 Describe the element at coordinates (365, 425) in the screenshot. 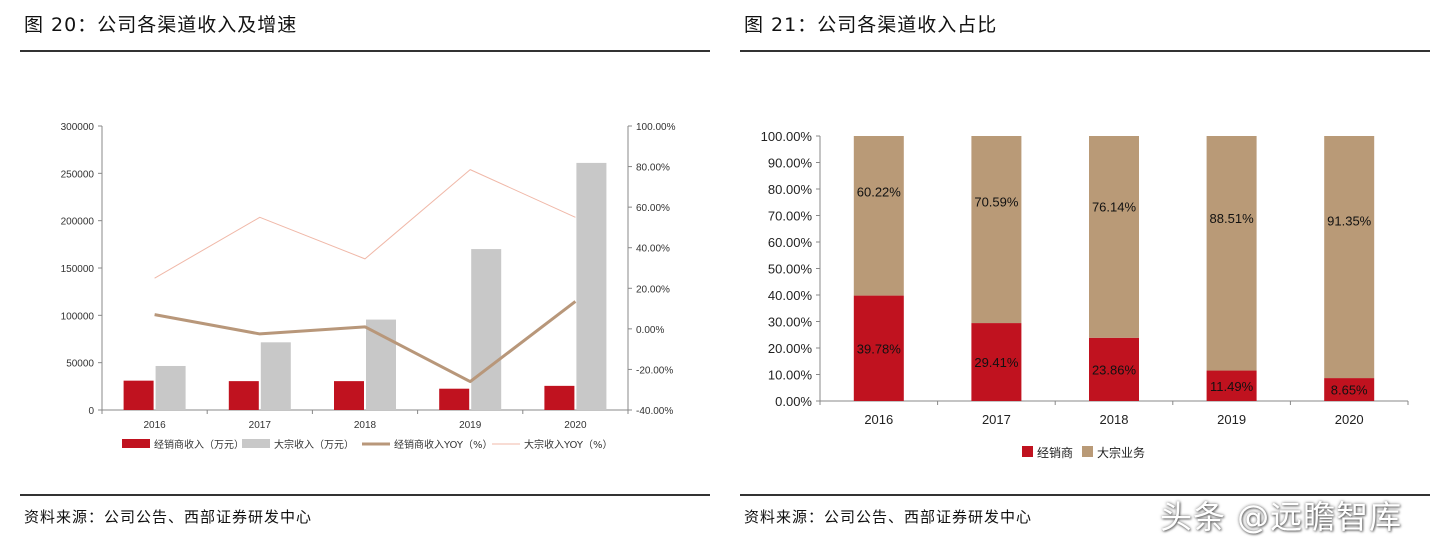

I see `x-tick-label: 2018` at that location.